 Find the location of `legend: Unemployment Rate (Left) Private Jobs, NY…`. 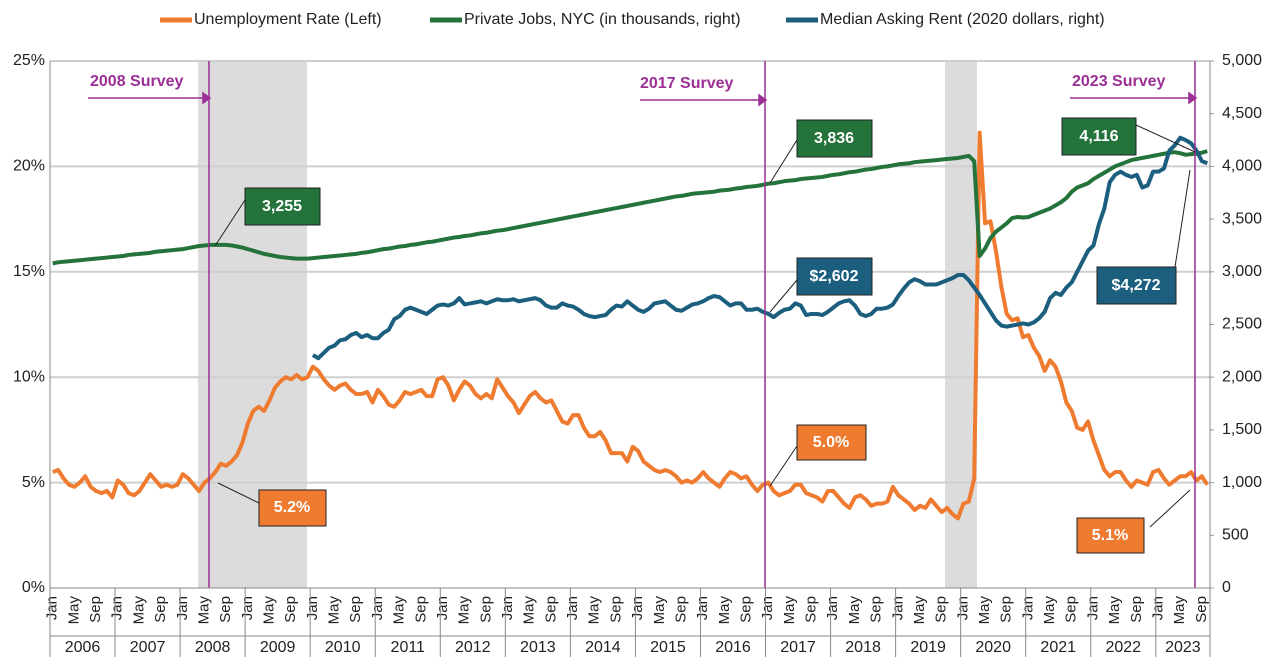

legend: Unemployment Rate (Left) Private Jobs, NY… is located at coordinates (632, 19).